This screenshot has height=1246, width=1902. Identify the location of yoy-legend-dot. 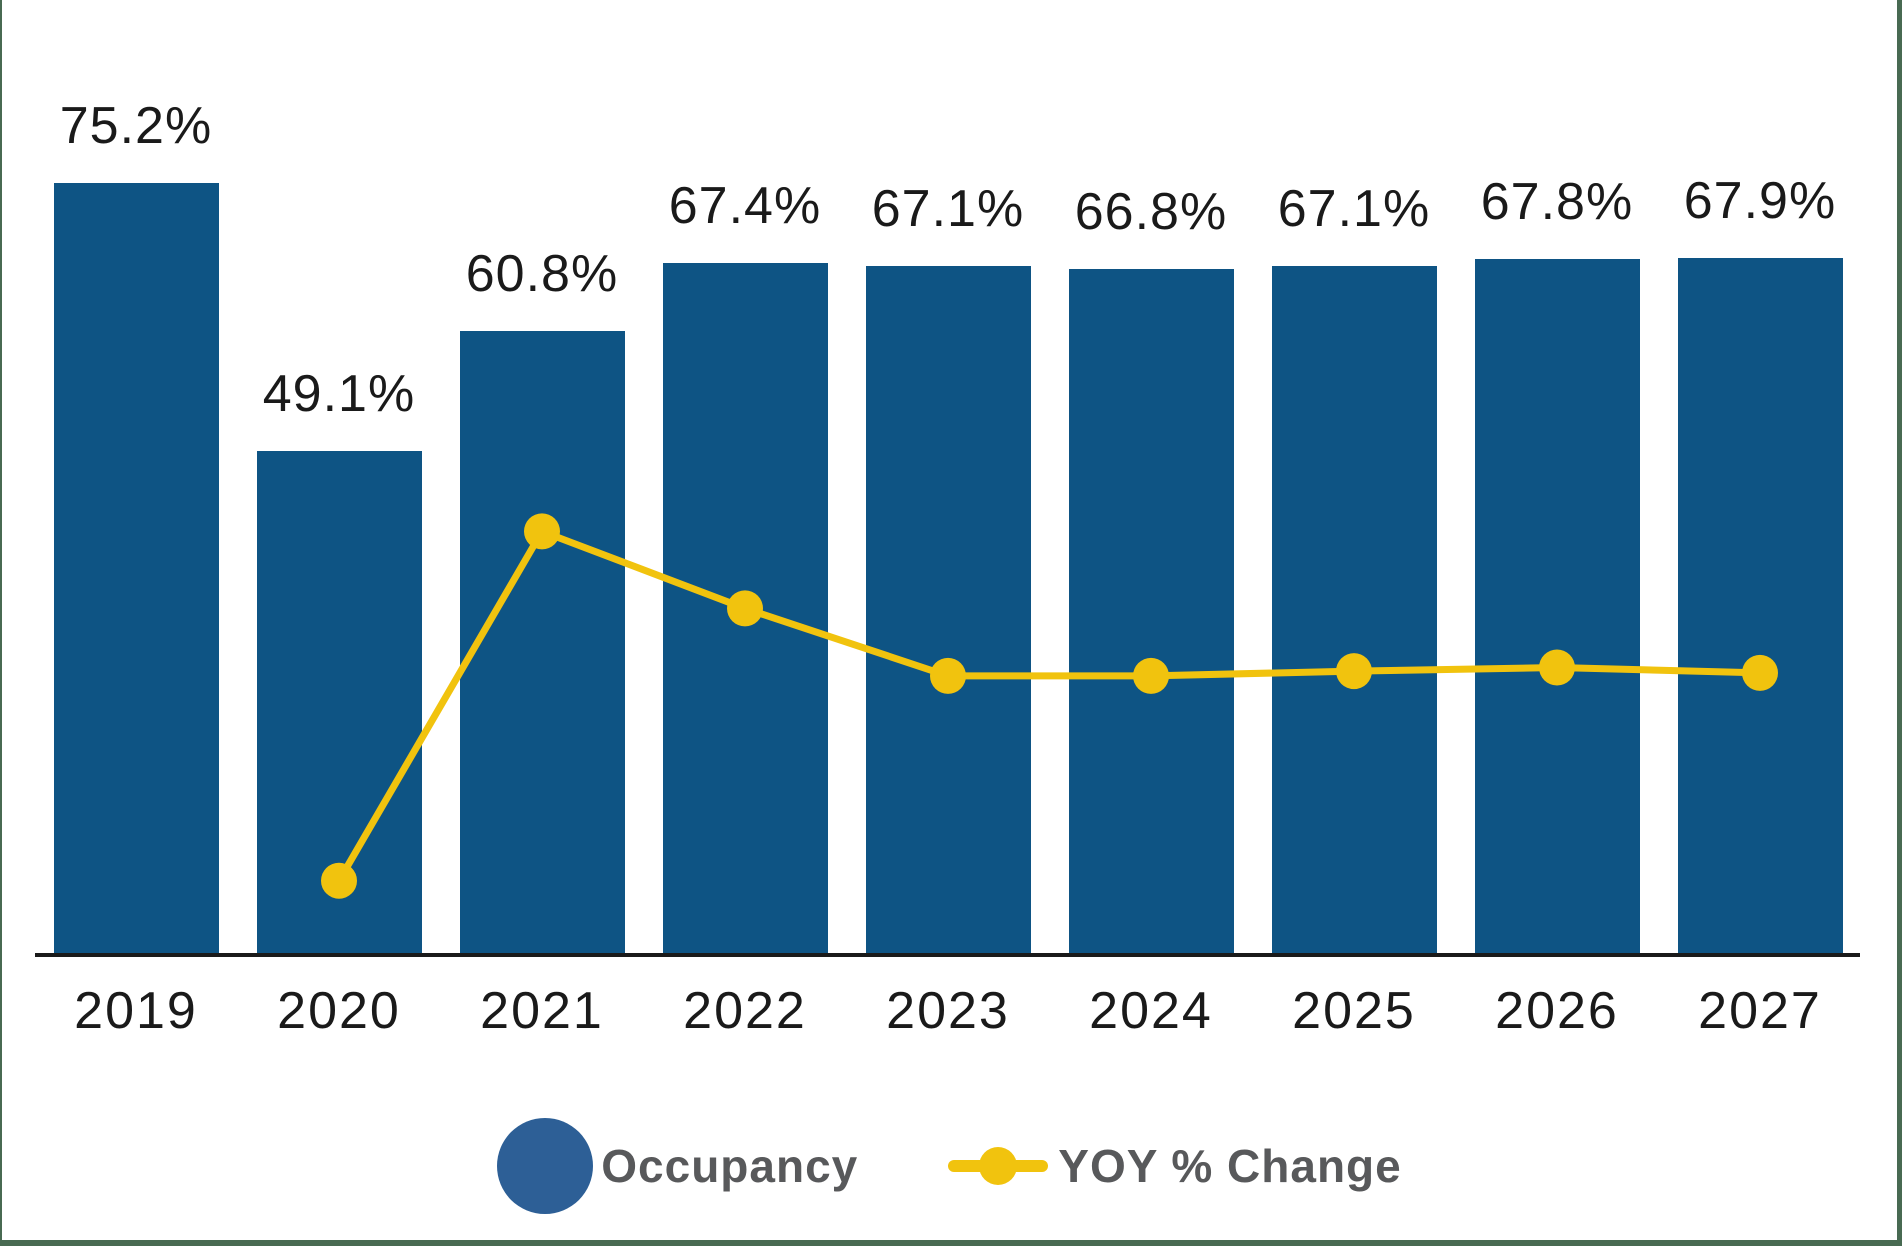
(998, 1166).